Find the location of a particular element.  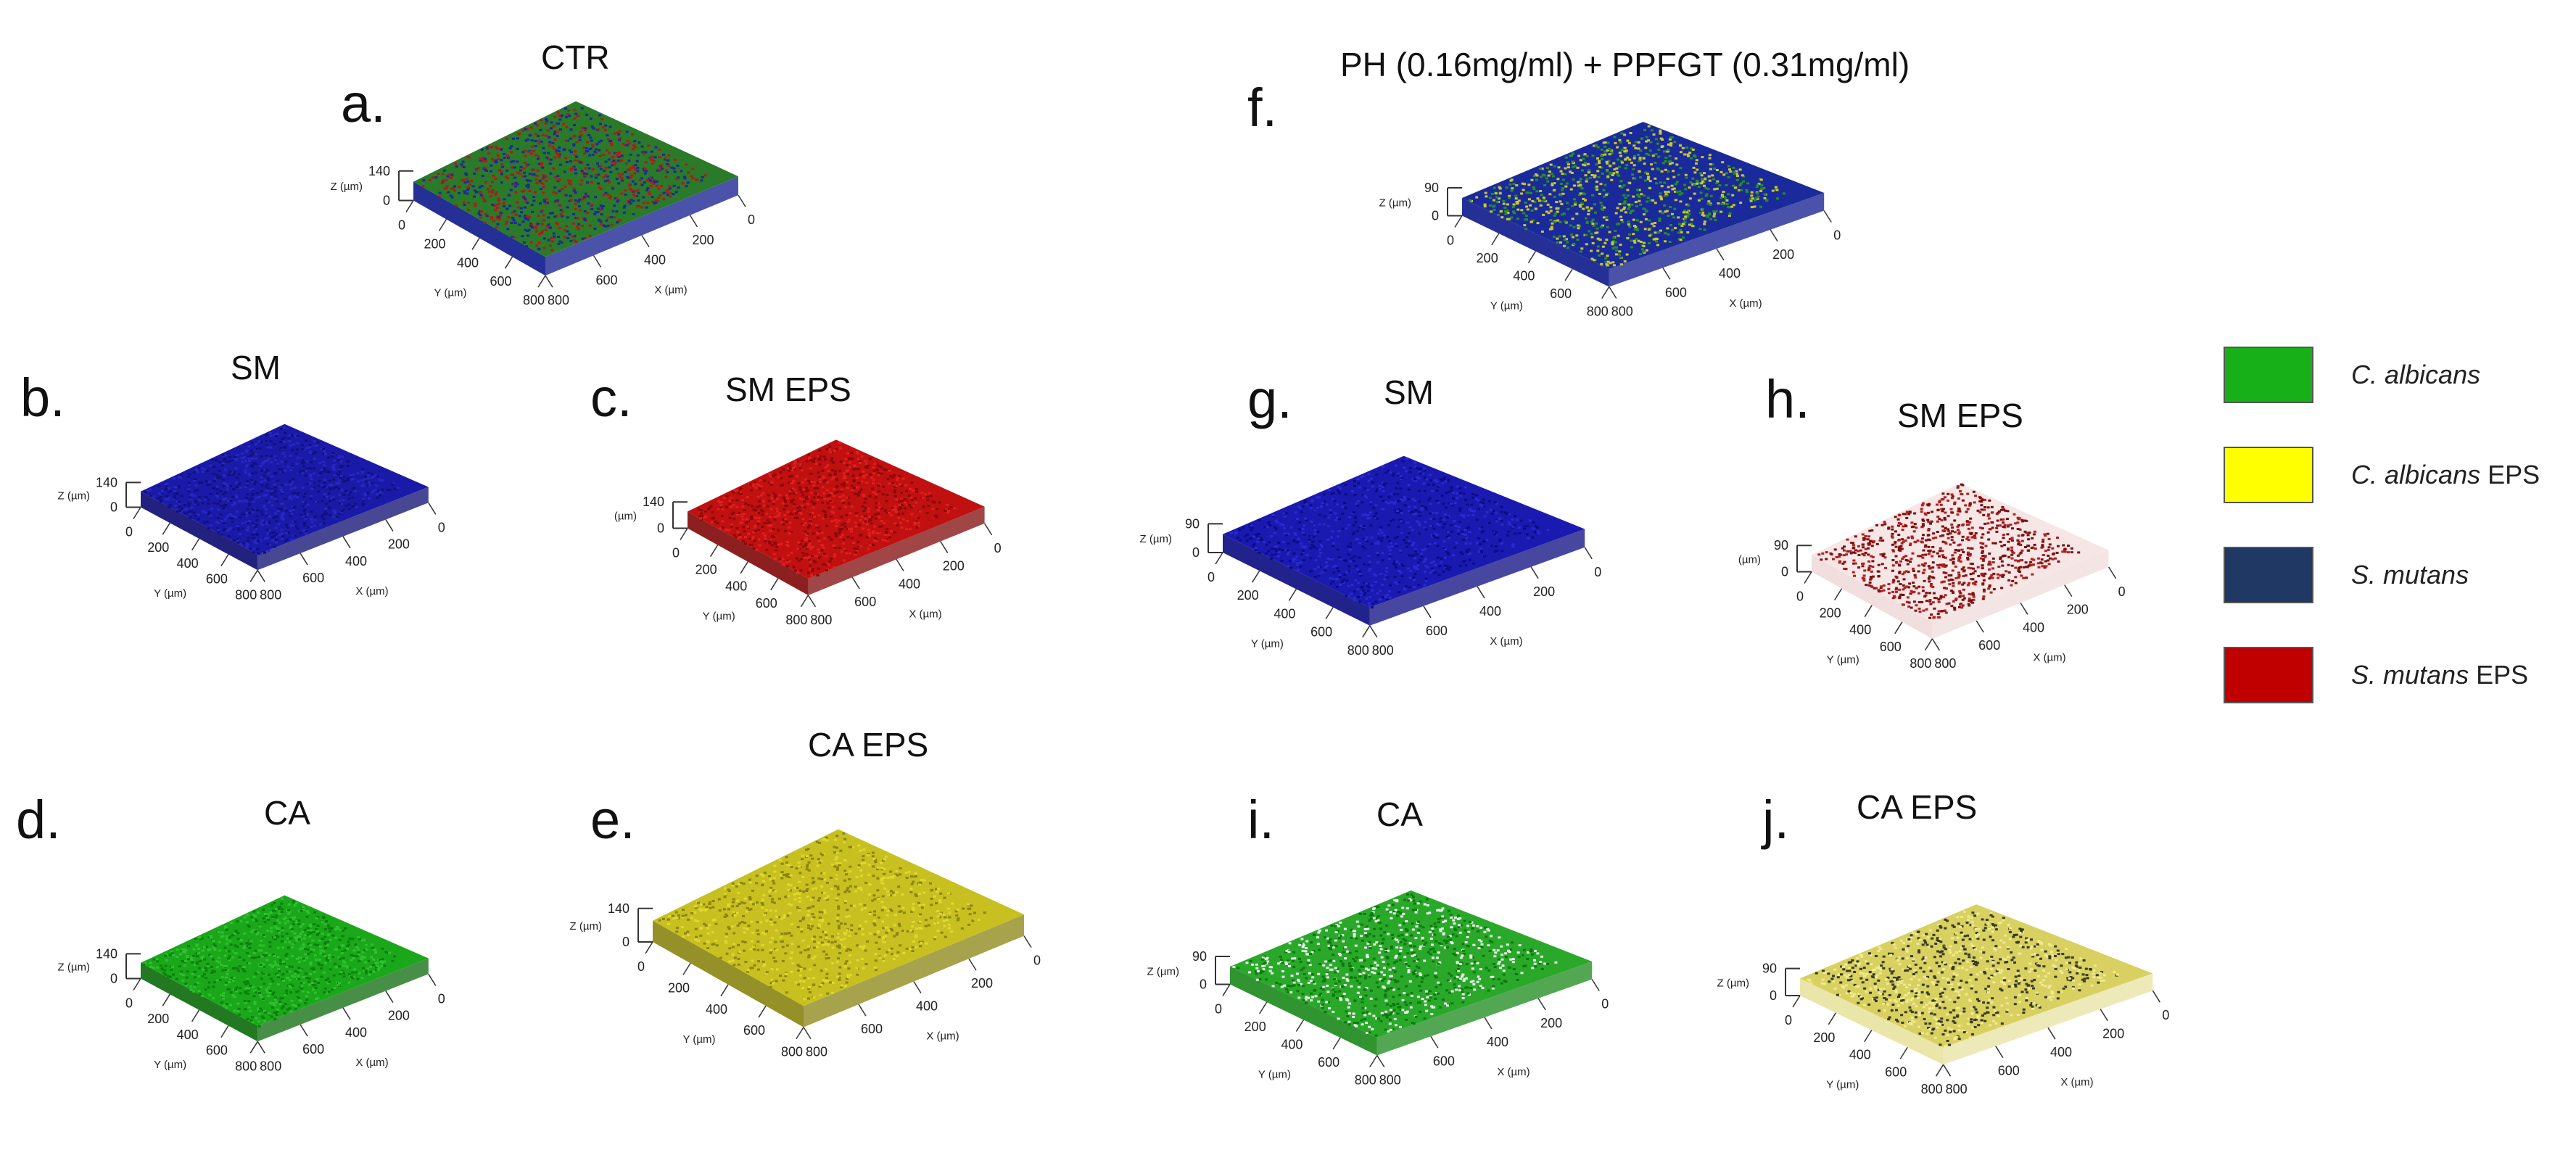

panel-label-d: d. is located at coordinates (38, 820).